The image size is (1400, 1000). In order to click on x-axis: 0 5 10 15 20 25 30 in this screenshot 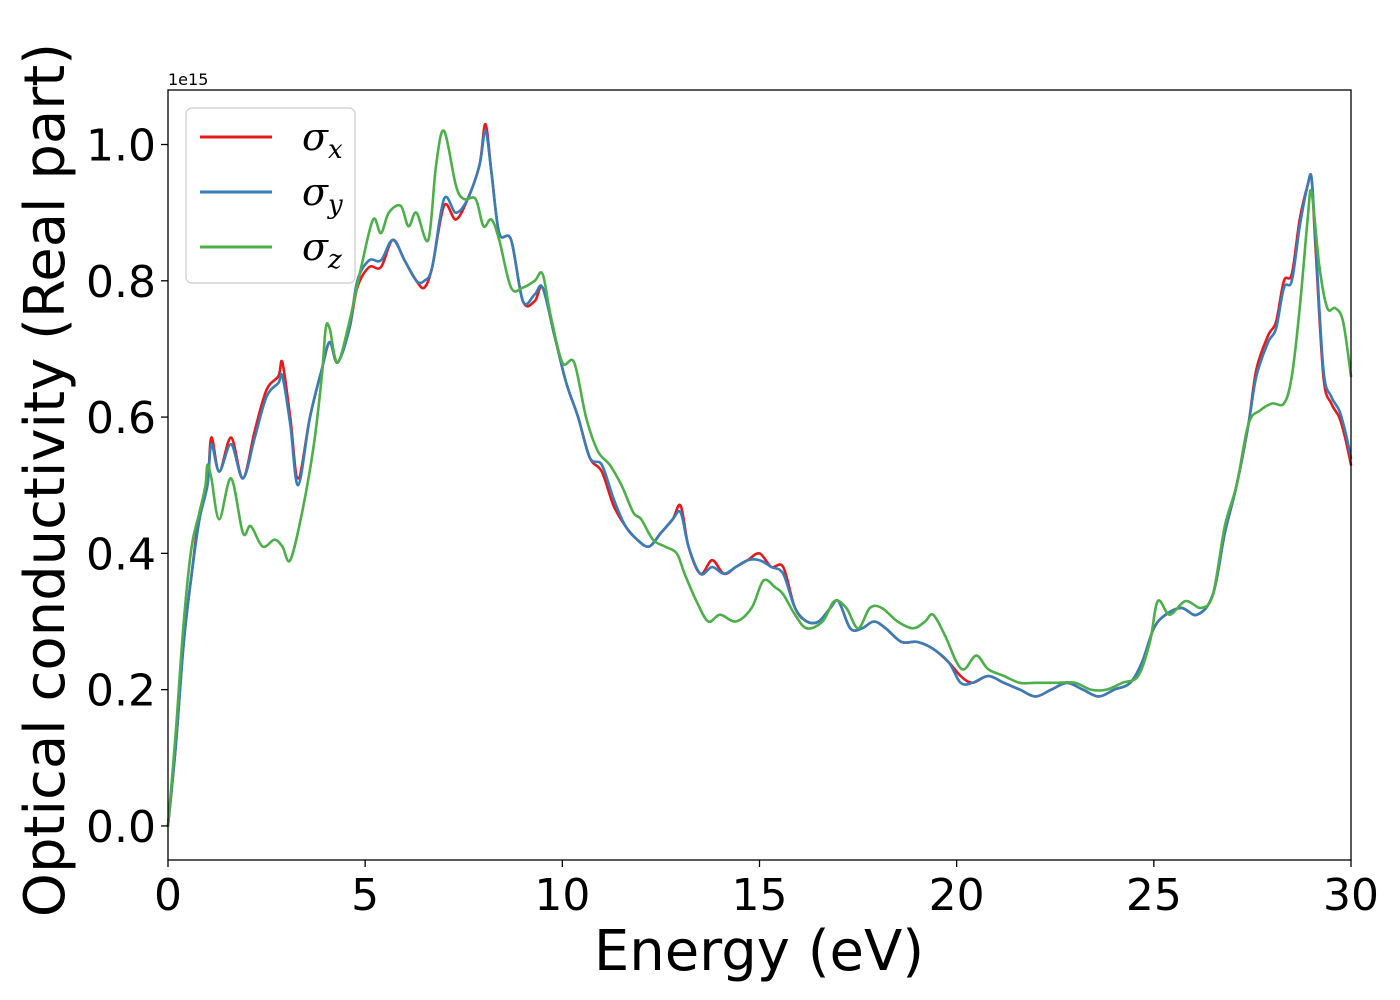, I will do `click(766, 890)`.